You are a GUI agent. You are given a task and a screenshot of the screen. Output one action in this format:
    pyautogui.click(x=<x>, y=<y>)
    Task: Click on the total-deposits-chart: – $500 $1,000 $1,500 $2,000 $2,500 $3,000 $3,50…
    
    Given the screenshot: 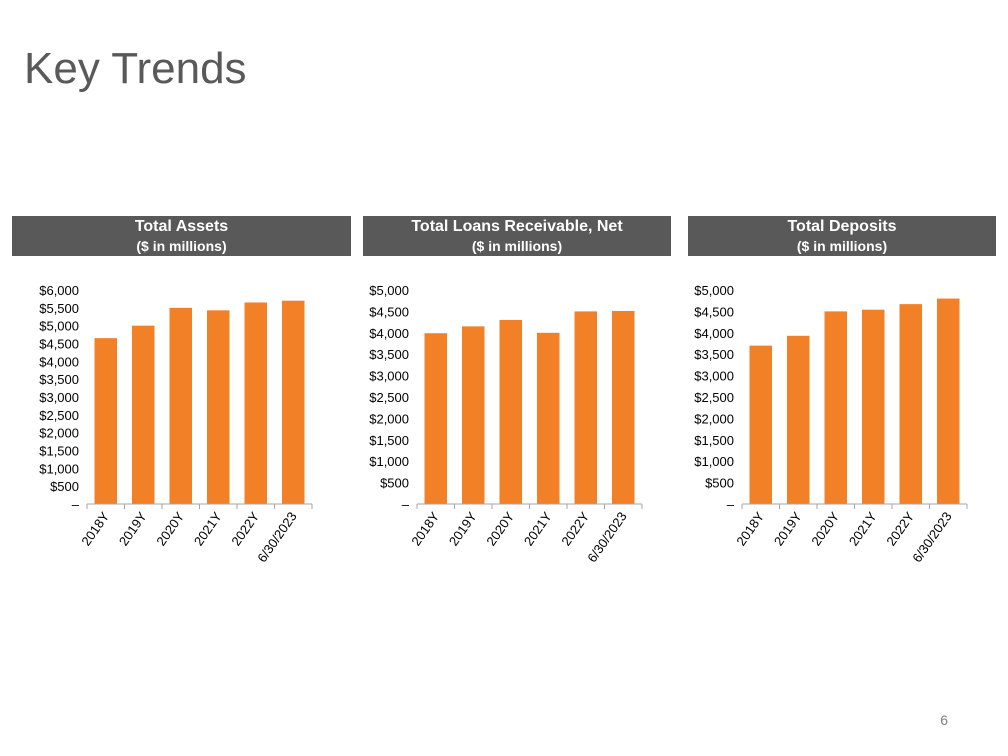 What is the action you would take?
    pyautogui.click(x=831, y=424)
    